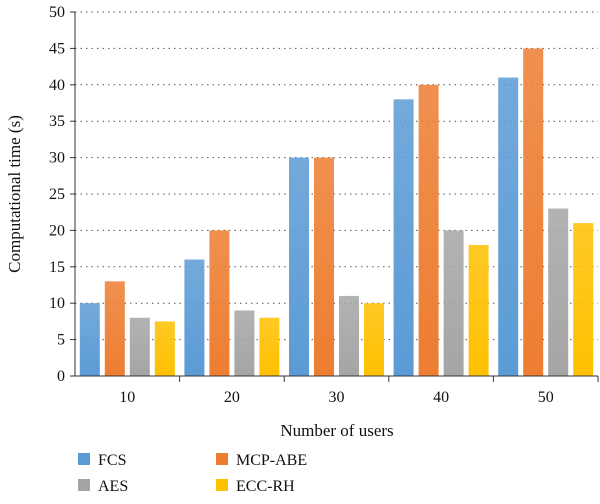  What do you see at coordinates (265, 486) in the screenshot?
I see `legend-label: ECC-RH` at bounding box center [265, 486].